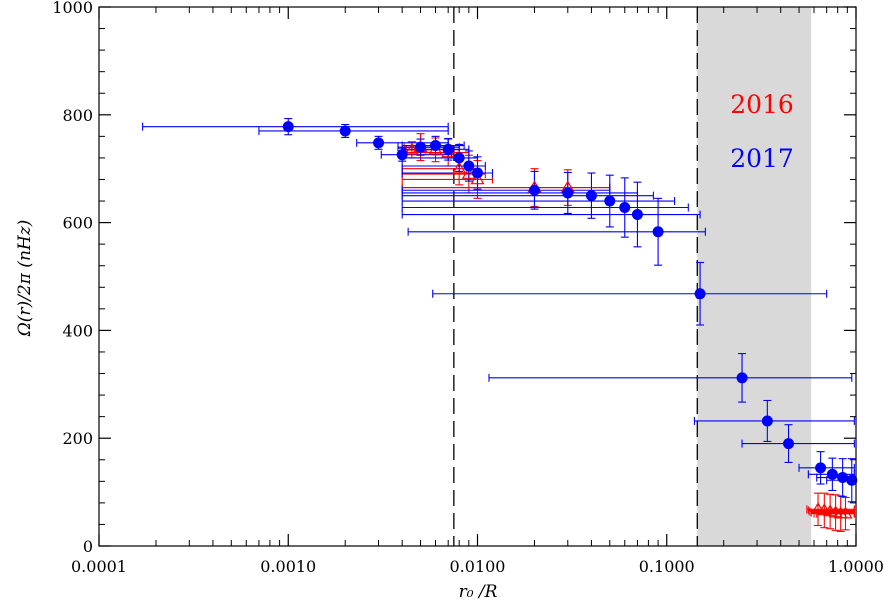 The width and height of the screenshot is (893, 602). I want to click on y-tick-label: 400, so click(77, 330).